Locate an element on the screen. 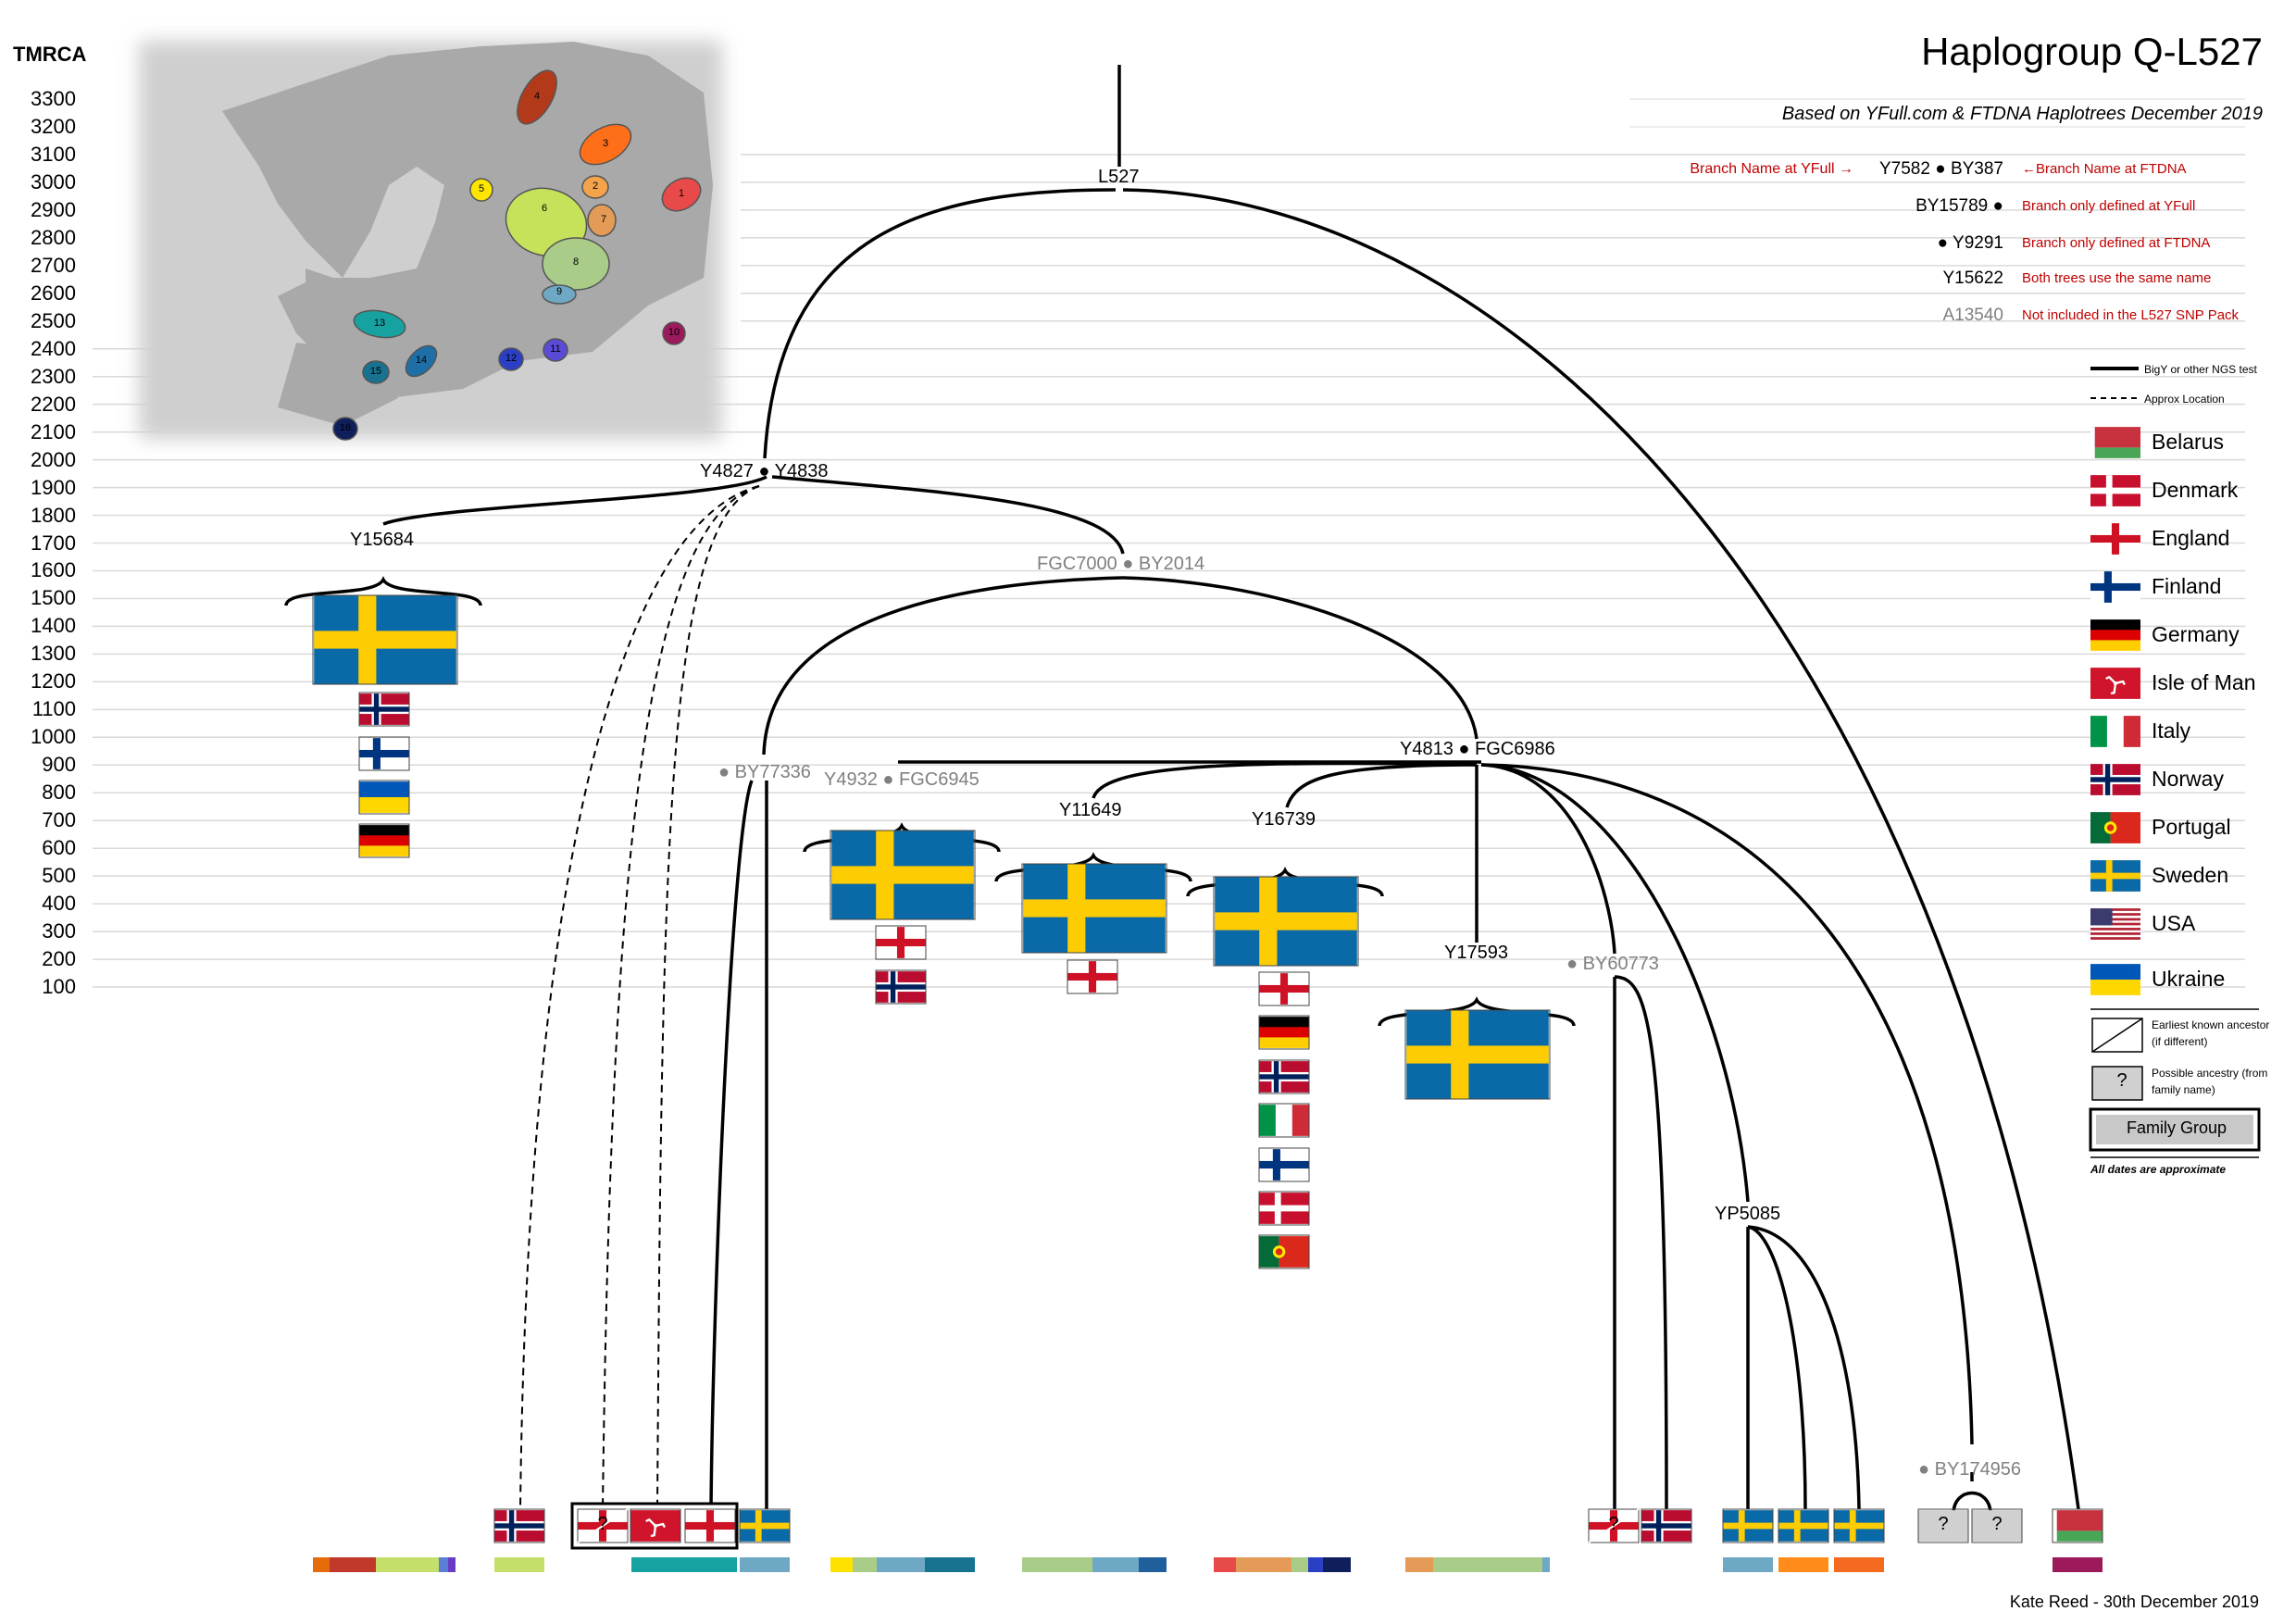 Image resolution: width=2296 pixels, height=1624 pixels. y-tick-label: 300 is located at coordinates (59, 931).